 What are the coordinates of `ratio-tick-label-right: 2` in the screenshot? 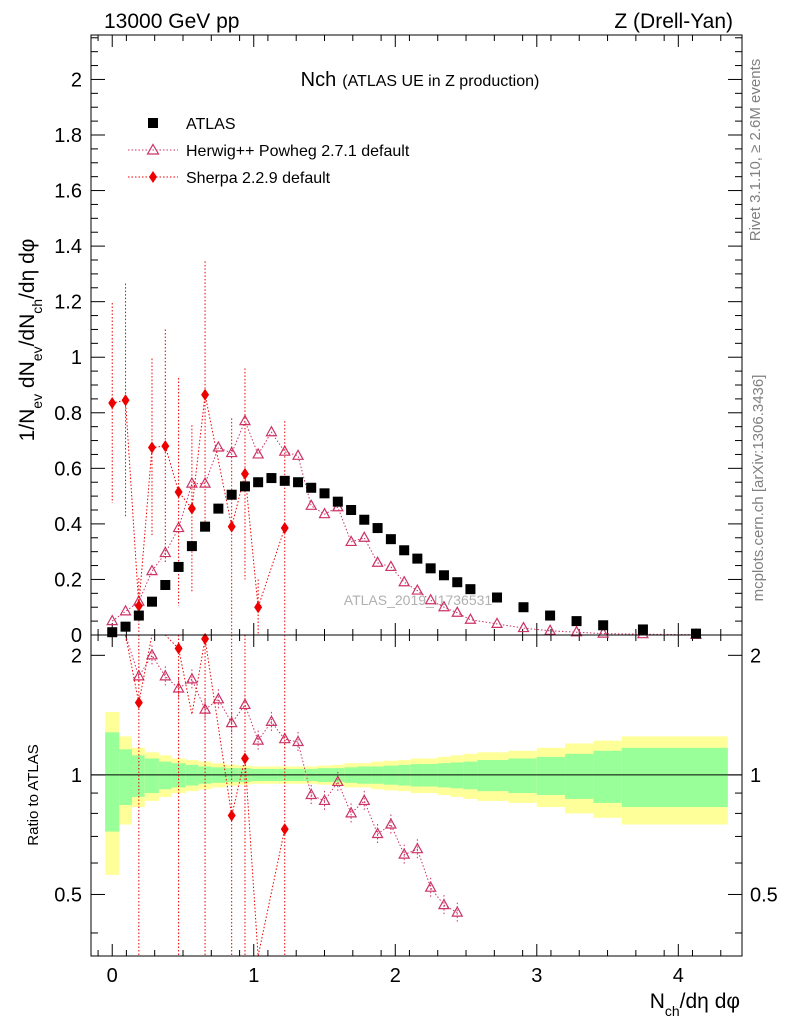 It's located at (755, 656).